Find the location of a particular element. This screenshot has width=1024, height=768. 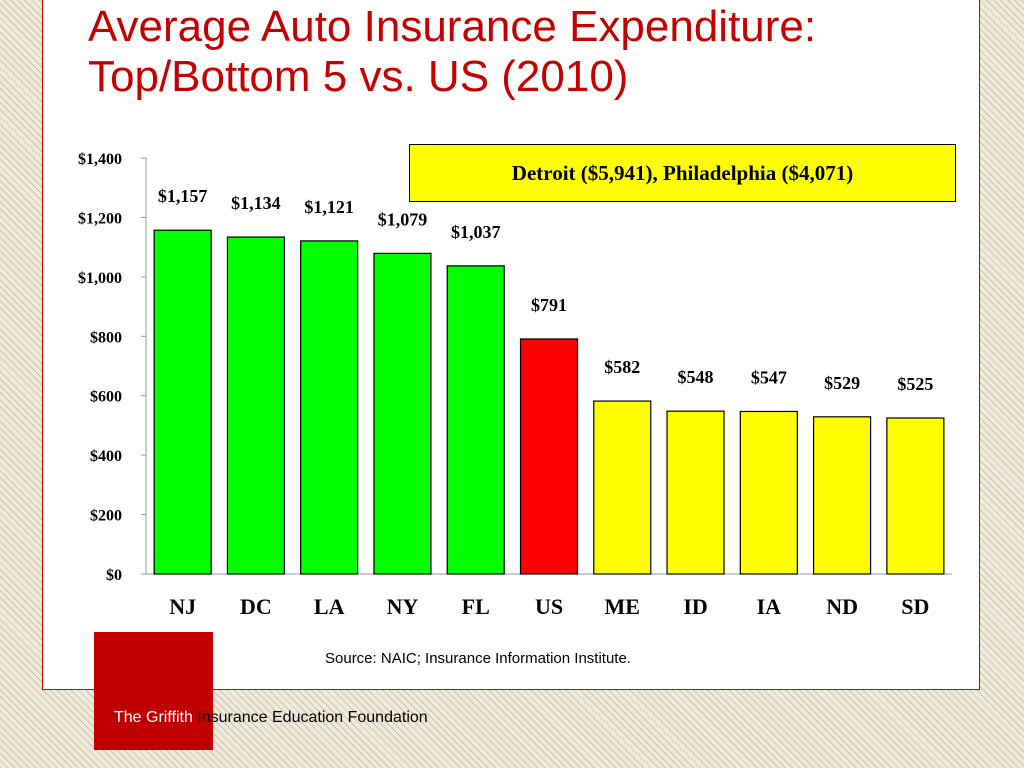

y-tick-label: $200 is located at coordinates (106, 516).